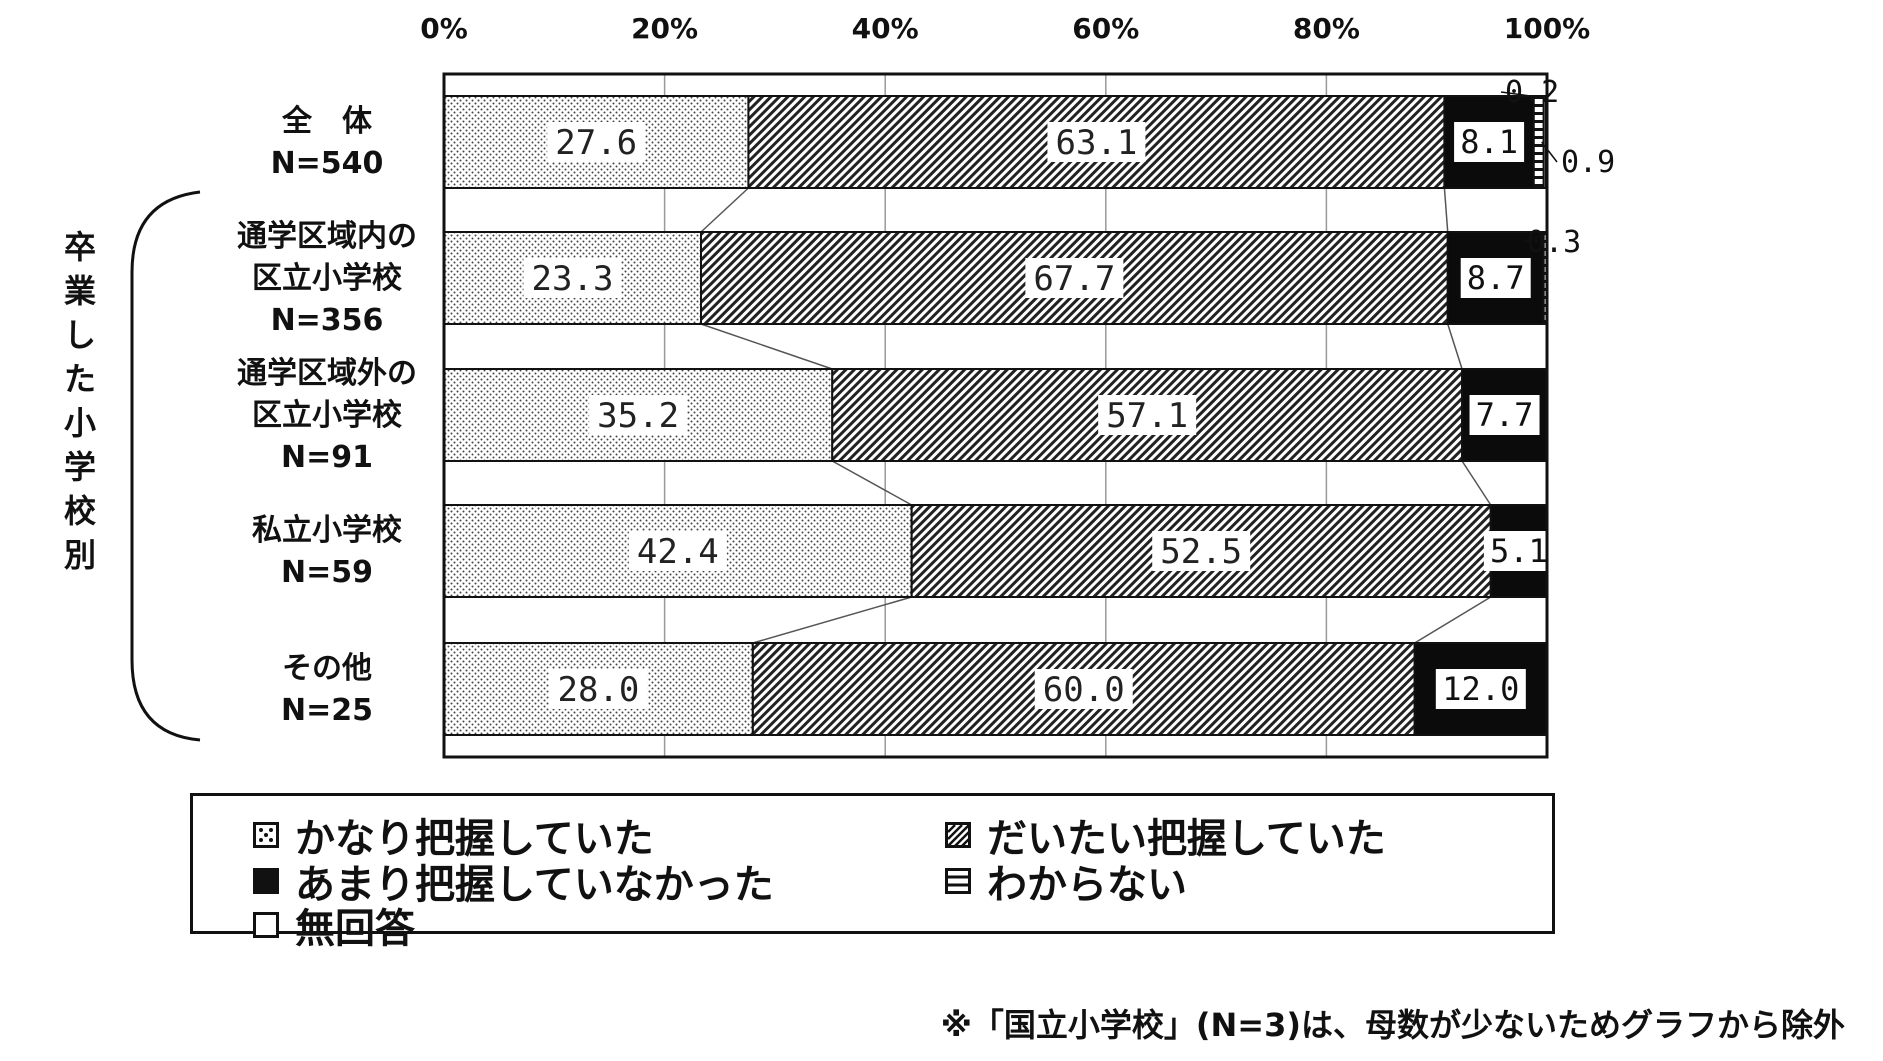 The image size is (1883, 1061). I want to click on category-label: N=356, so click(327, 320).